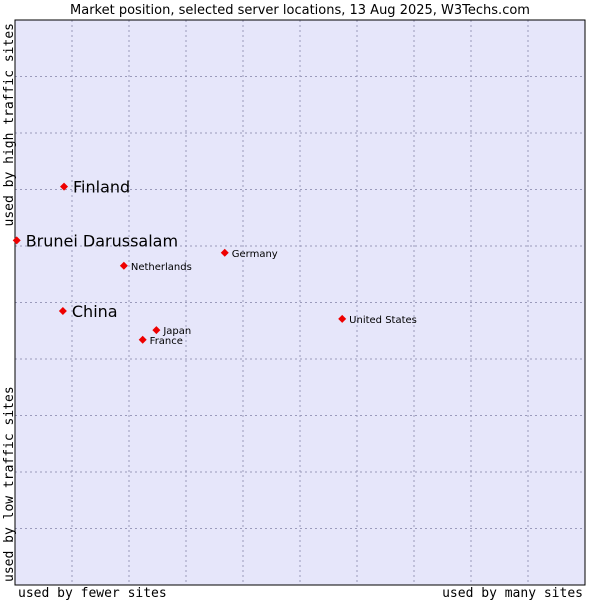 This screenshot has height=605, width=600. Describe the element at coordinates (224, 252) in the screenshot. I see `point-germany` at that location.